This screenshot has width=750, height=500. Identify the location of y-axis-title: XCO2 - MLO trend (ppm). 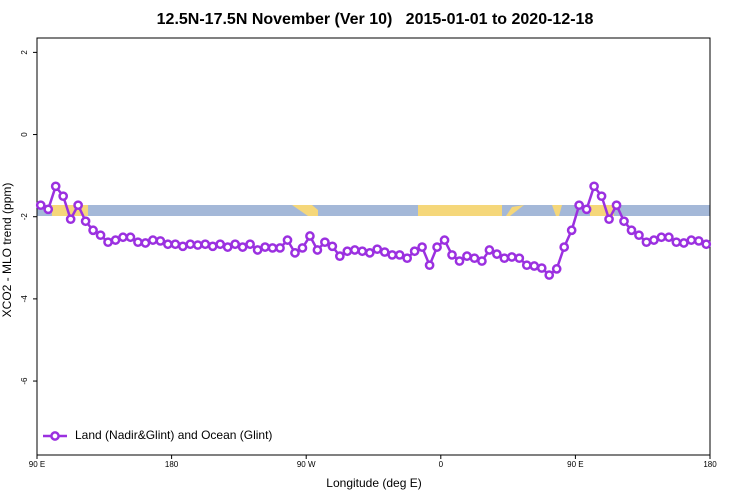
(7, 250).